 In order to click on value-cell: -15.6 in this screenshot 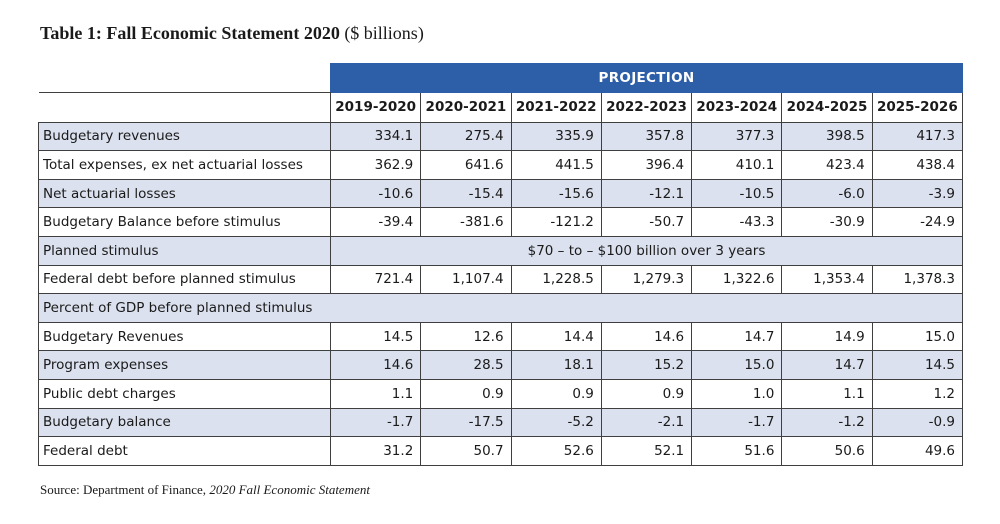, I will do `click(556, 193)`.